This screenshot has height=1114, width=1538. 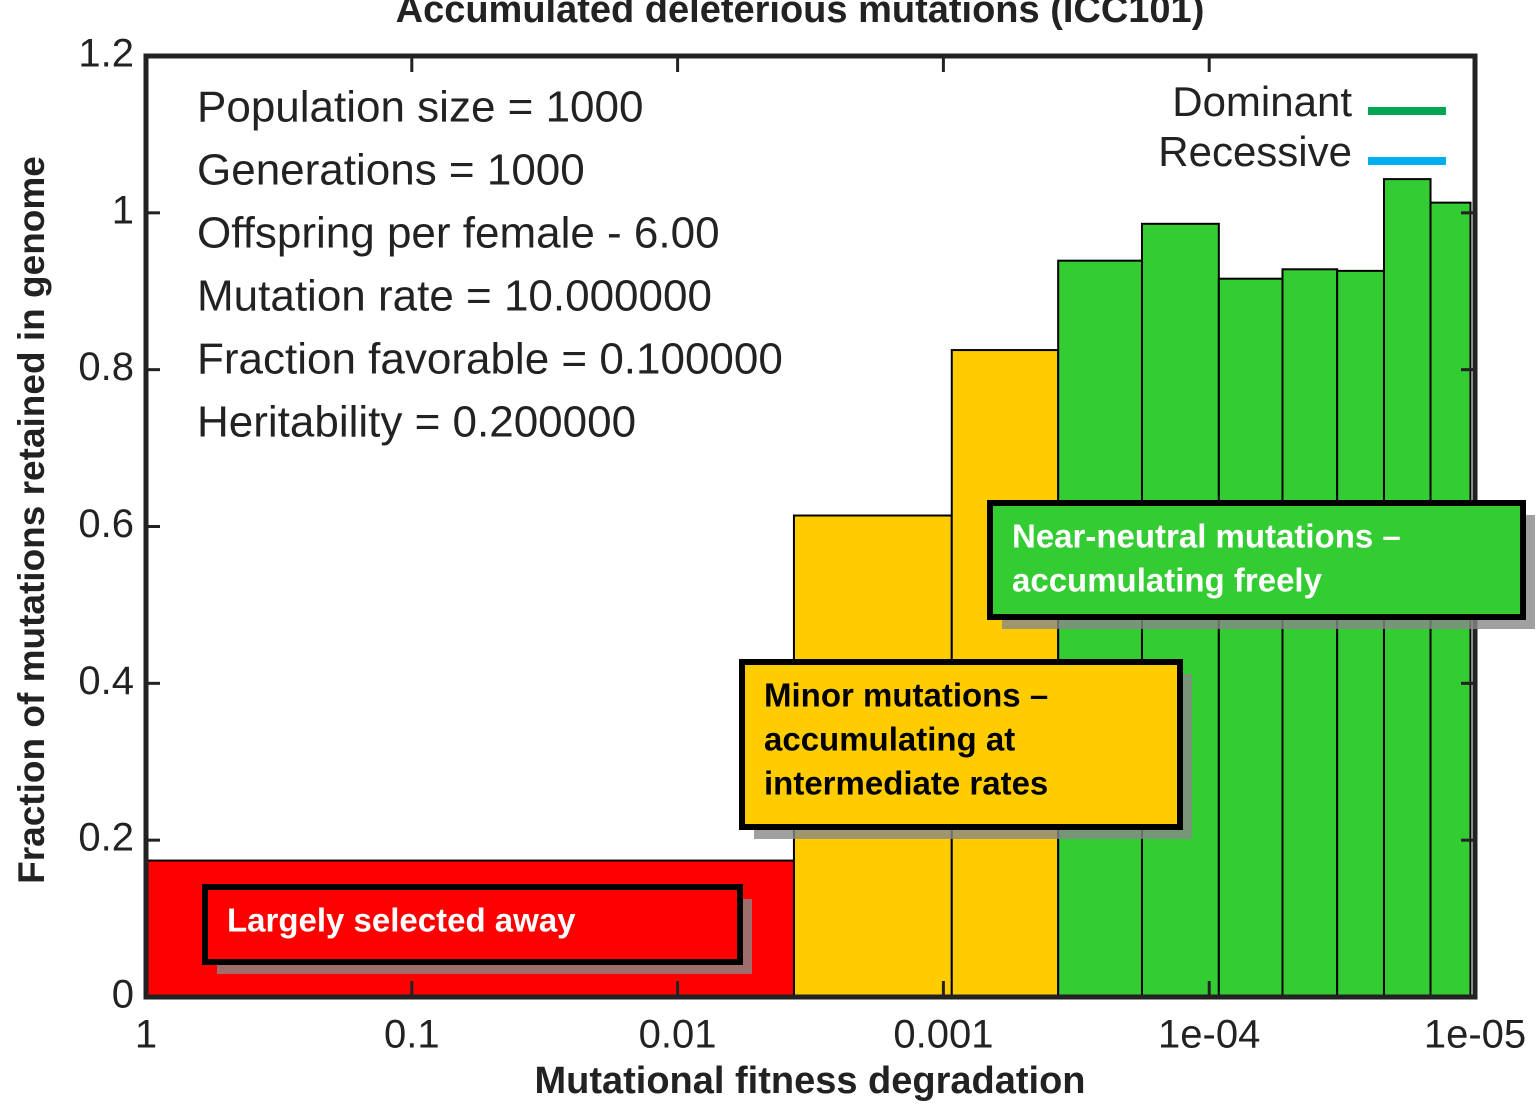 I want to click on x-tick-label: 0.01, so click(x=678, y=1035).